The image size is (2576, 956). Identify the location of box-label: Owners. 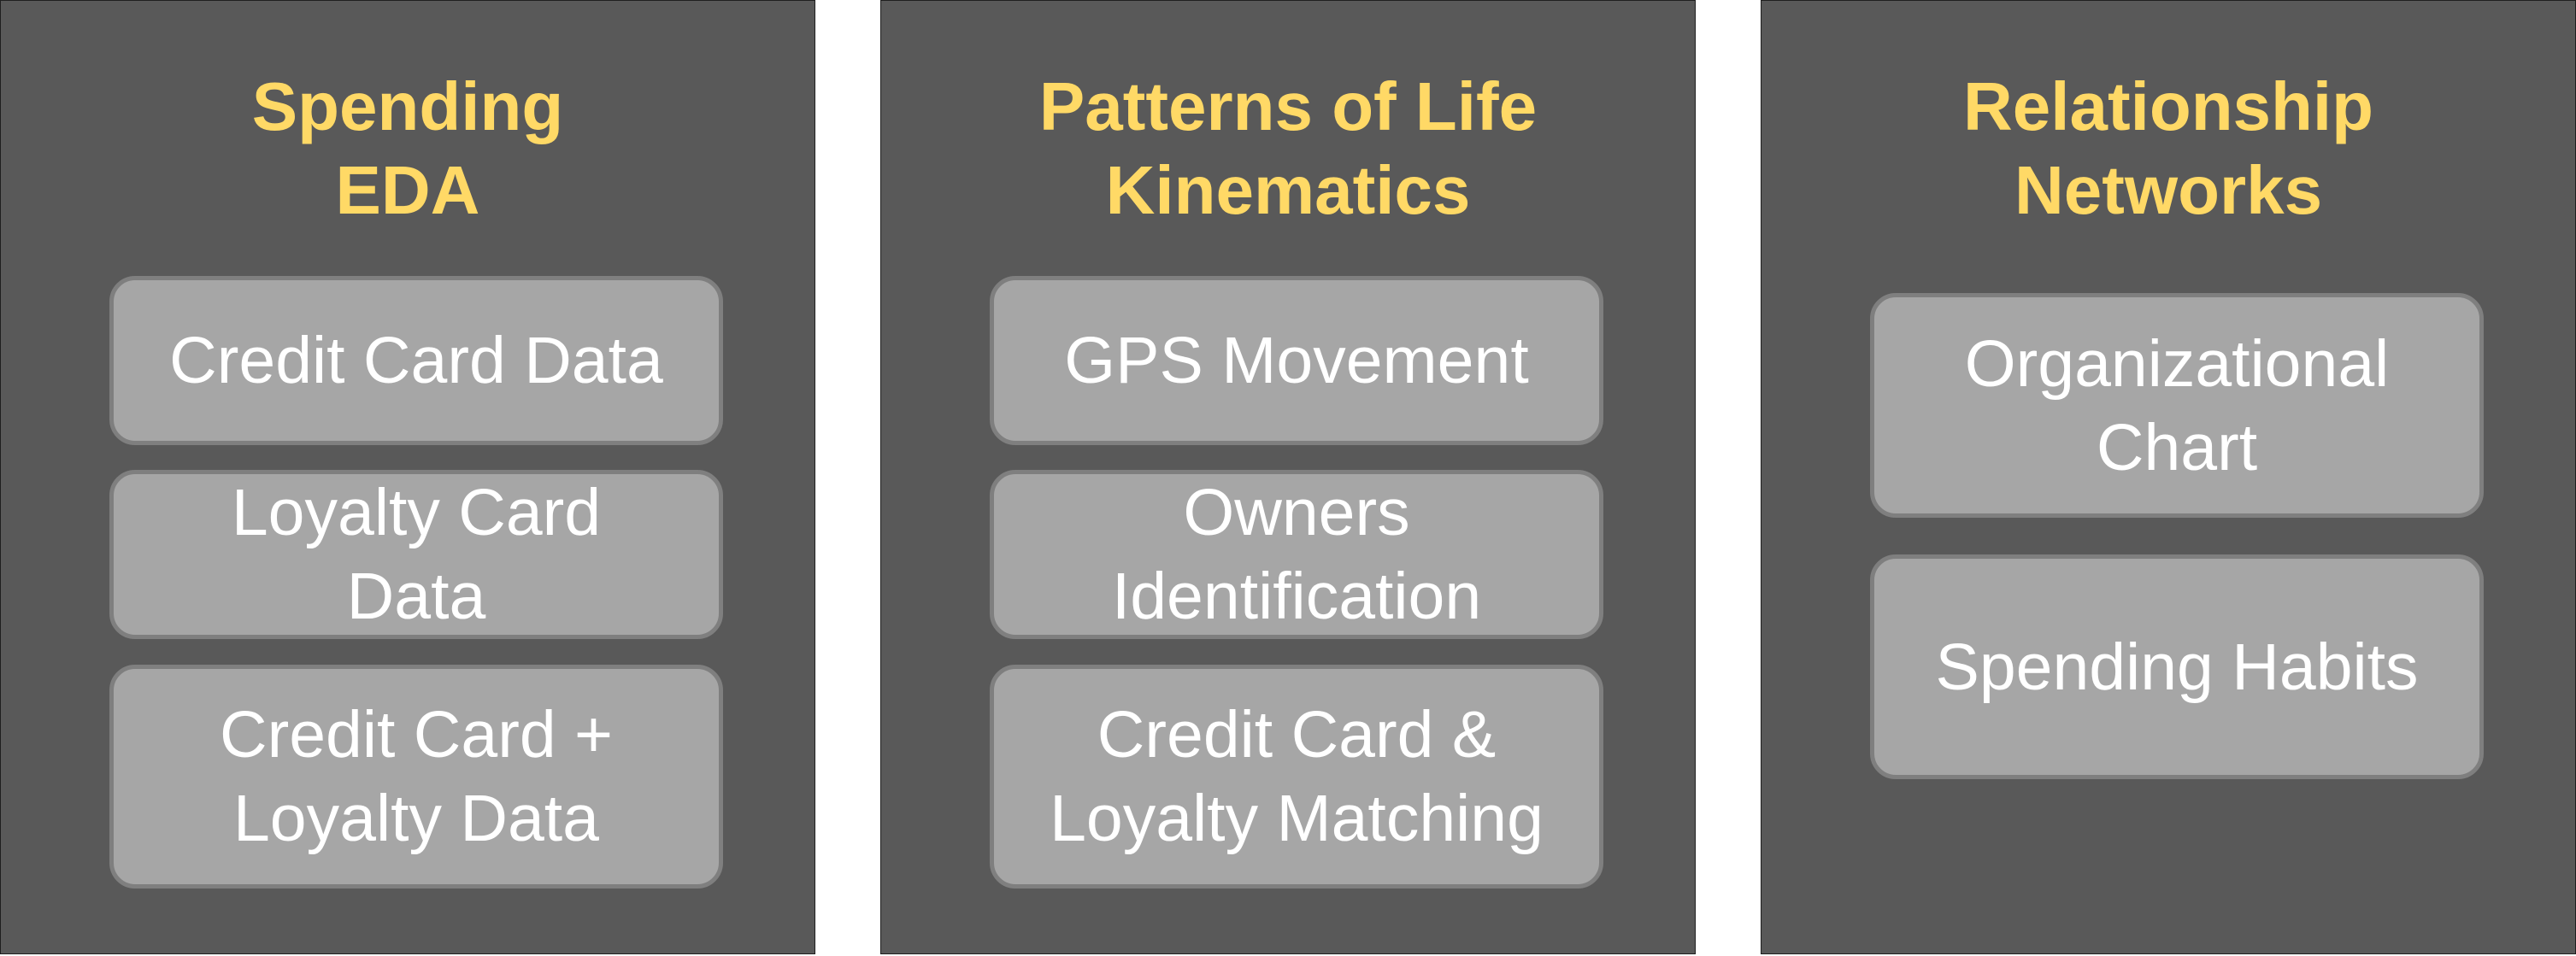
(1296, 512).